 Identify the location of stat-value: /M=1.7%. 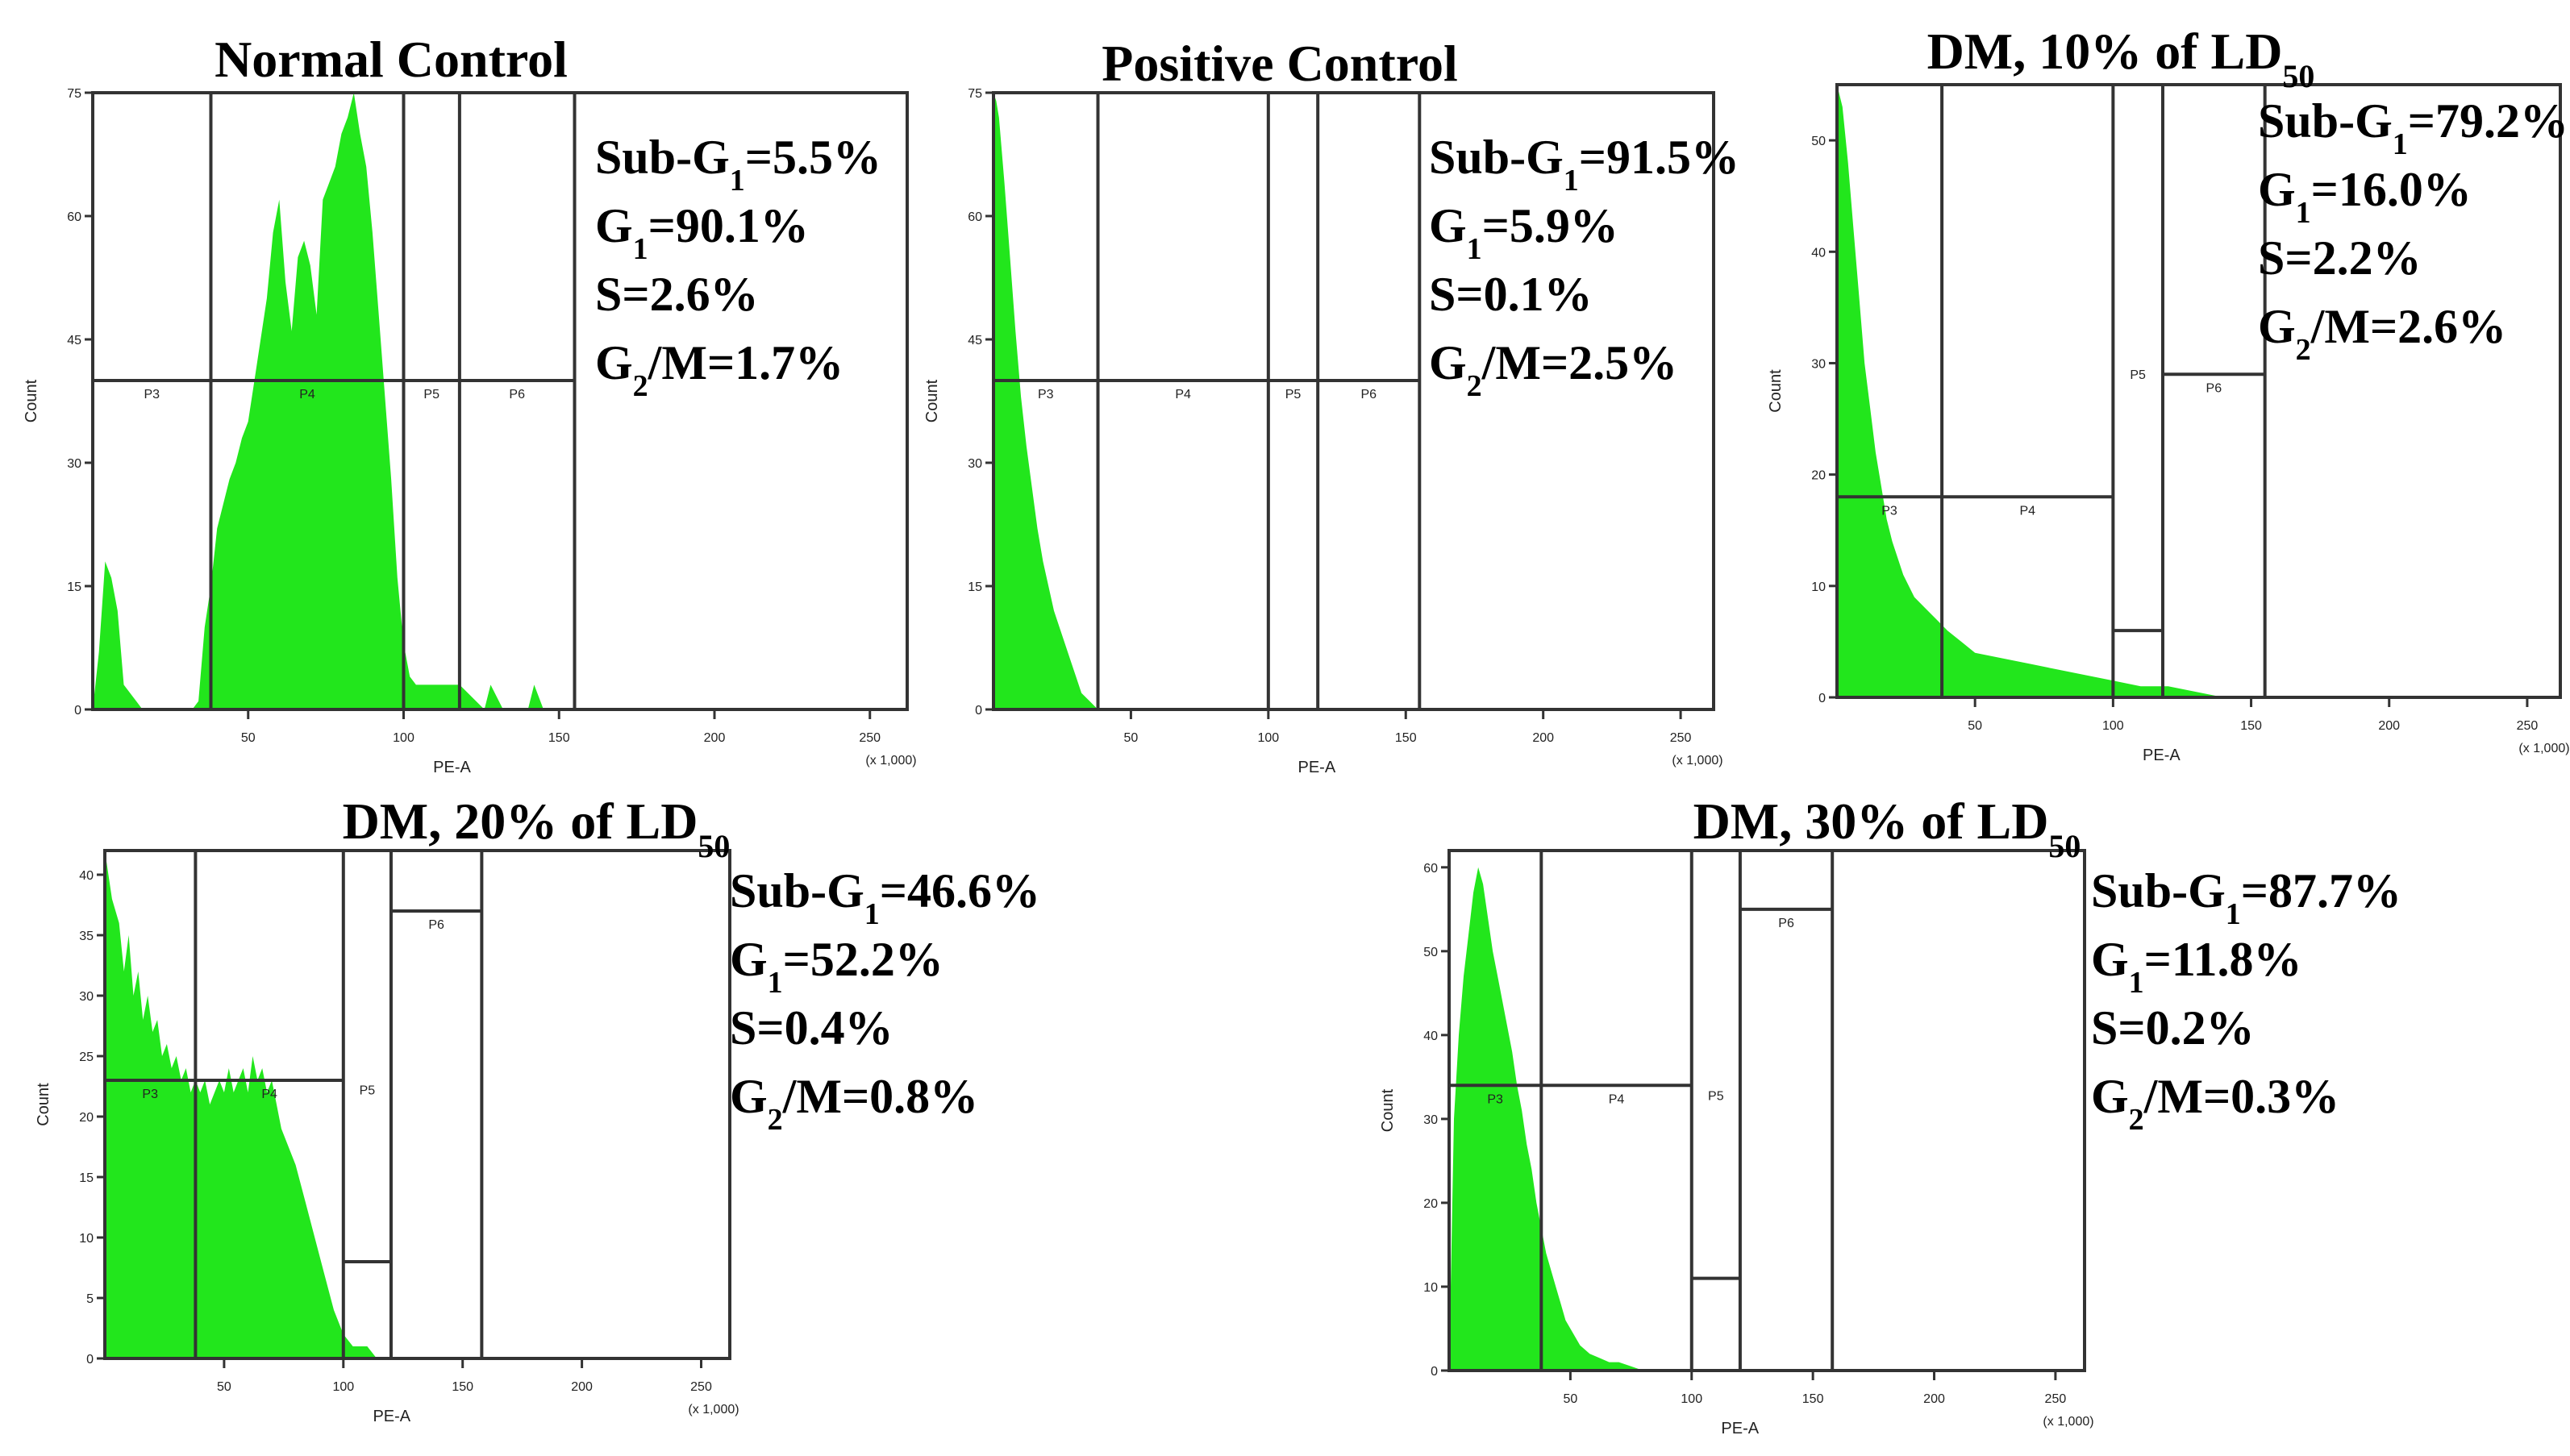
(746, 362).